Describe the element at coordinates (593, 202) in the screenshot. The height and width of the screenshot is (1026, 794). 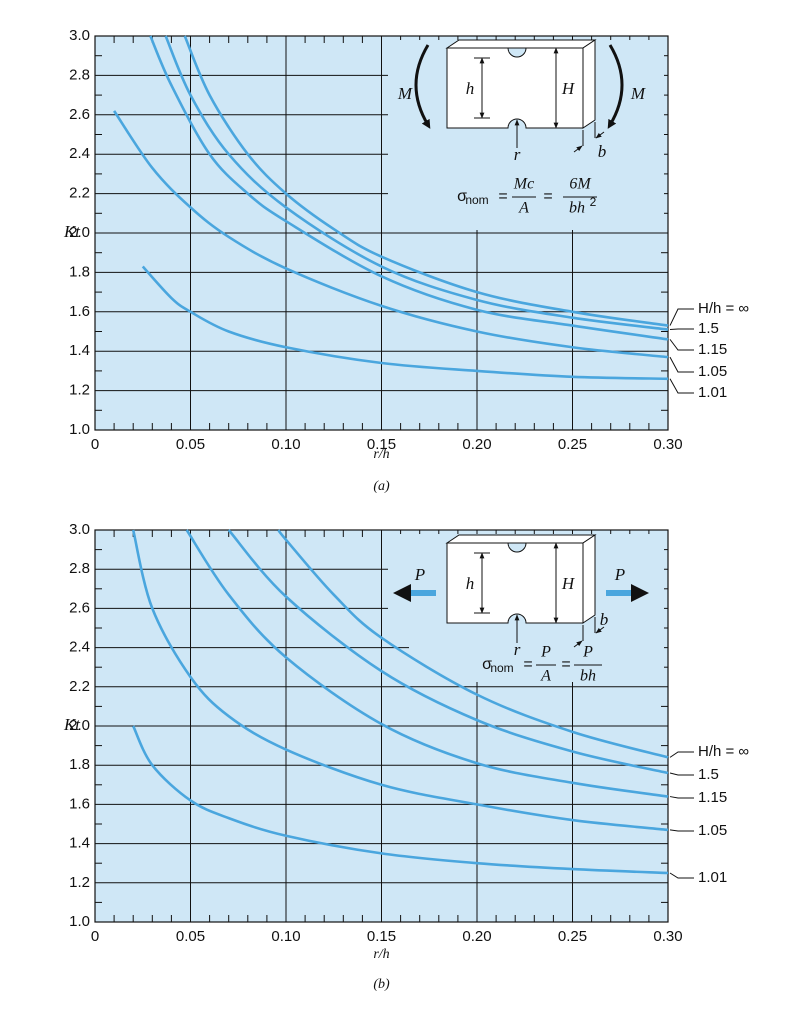
I see `equation-part: 2` at that location.